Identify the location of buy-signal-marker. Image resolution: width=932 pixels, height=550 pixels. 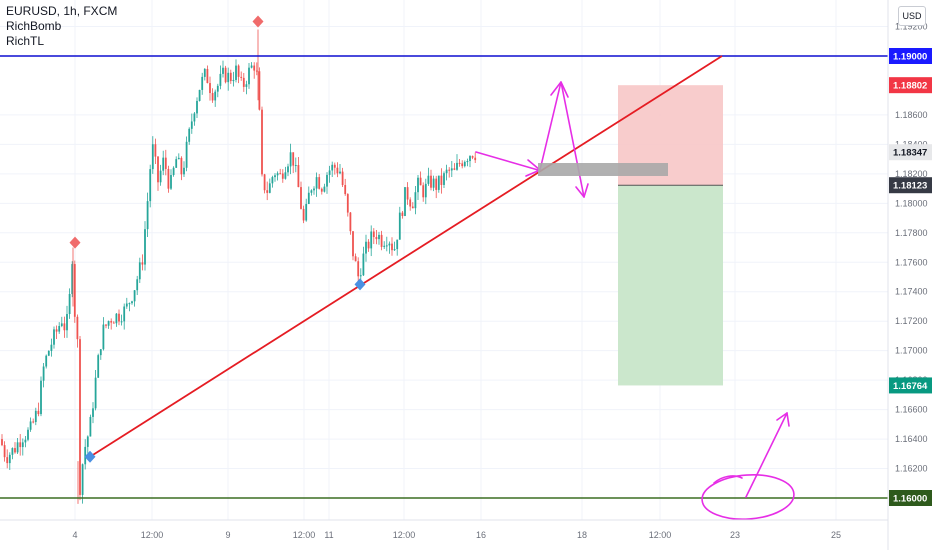
(90, 456).